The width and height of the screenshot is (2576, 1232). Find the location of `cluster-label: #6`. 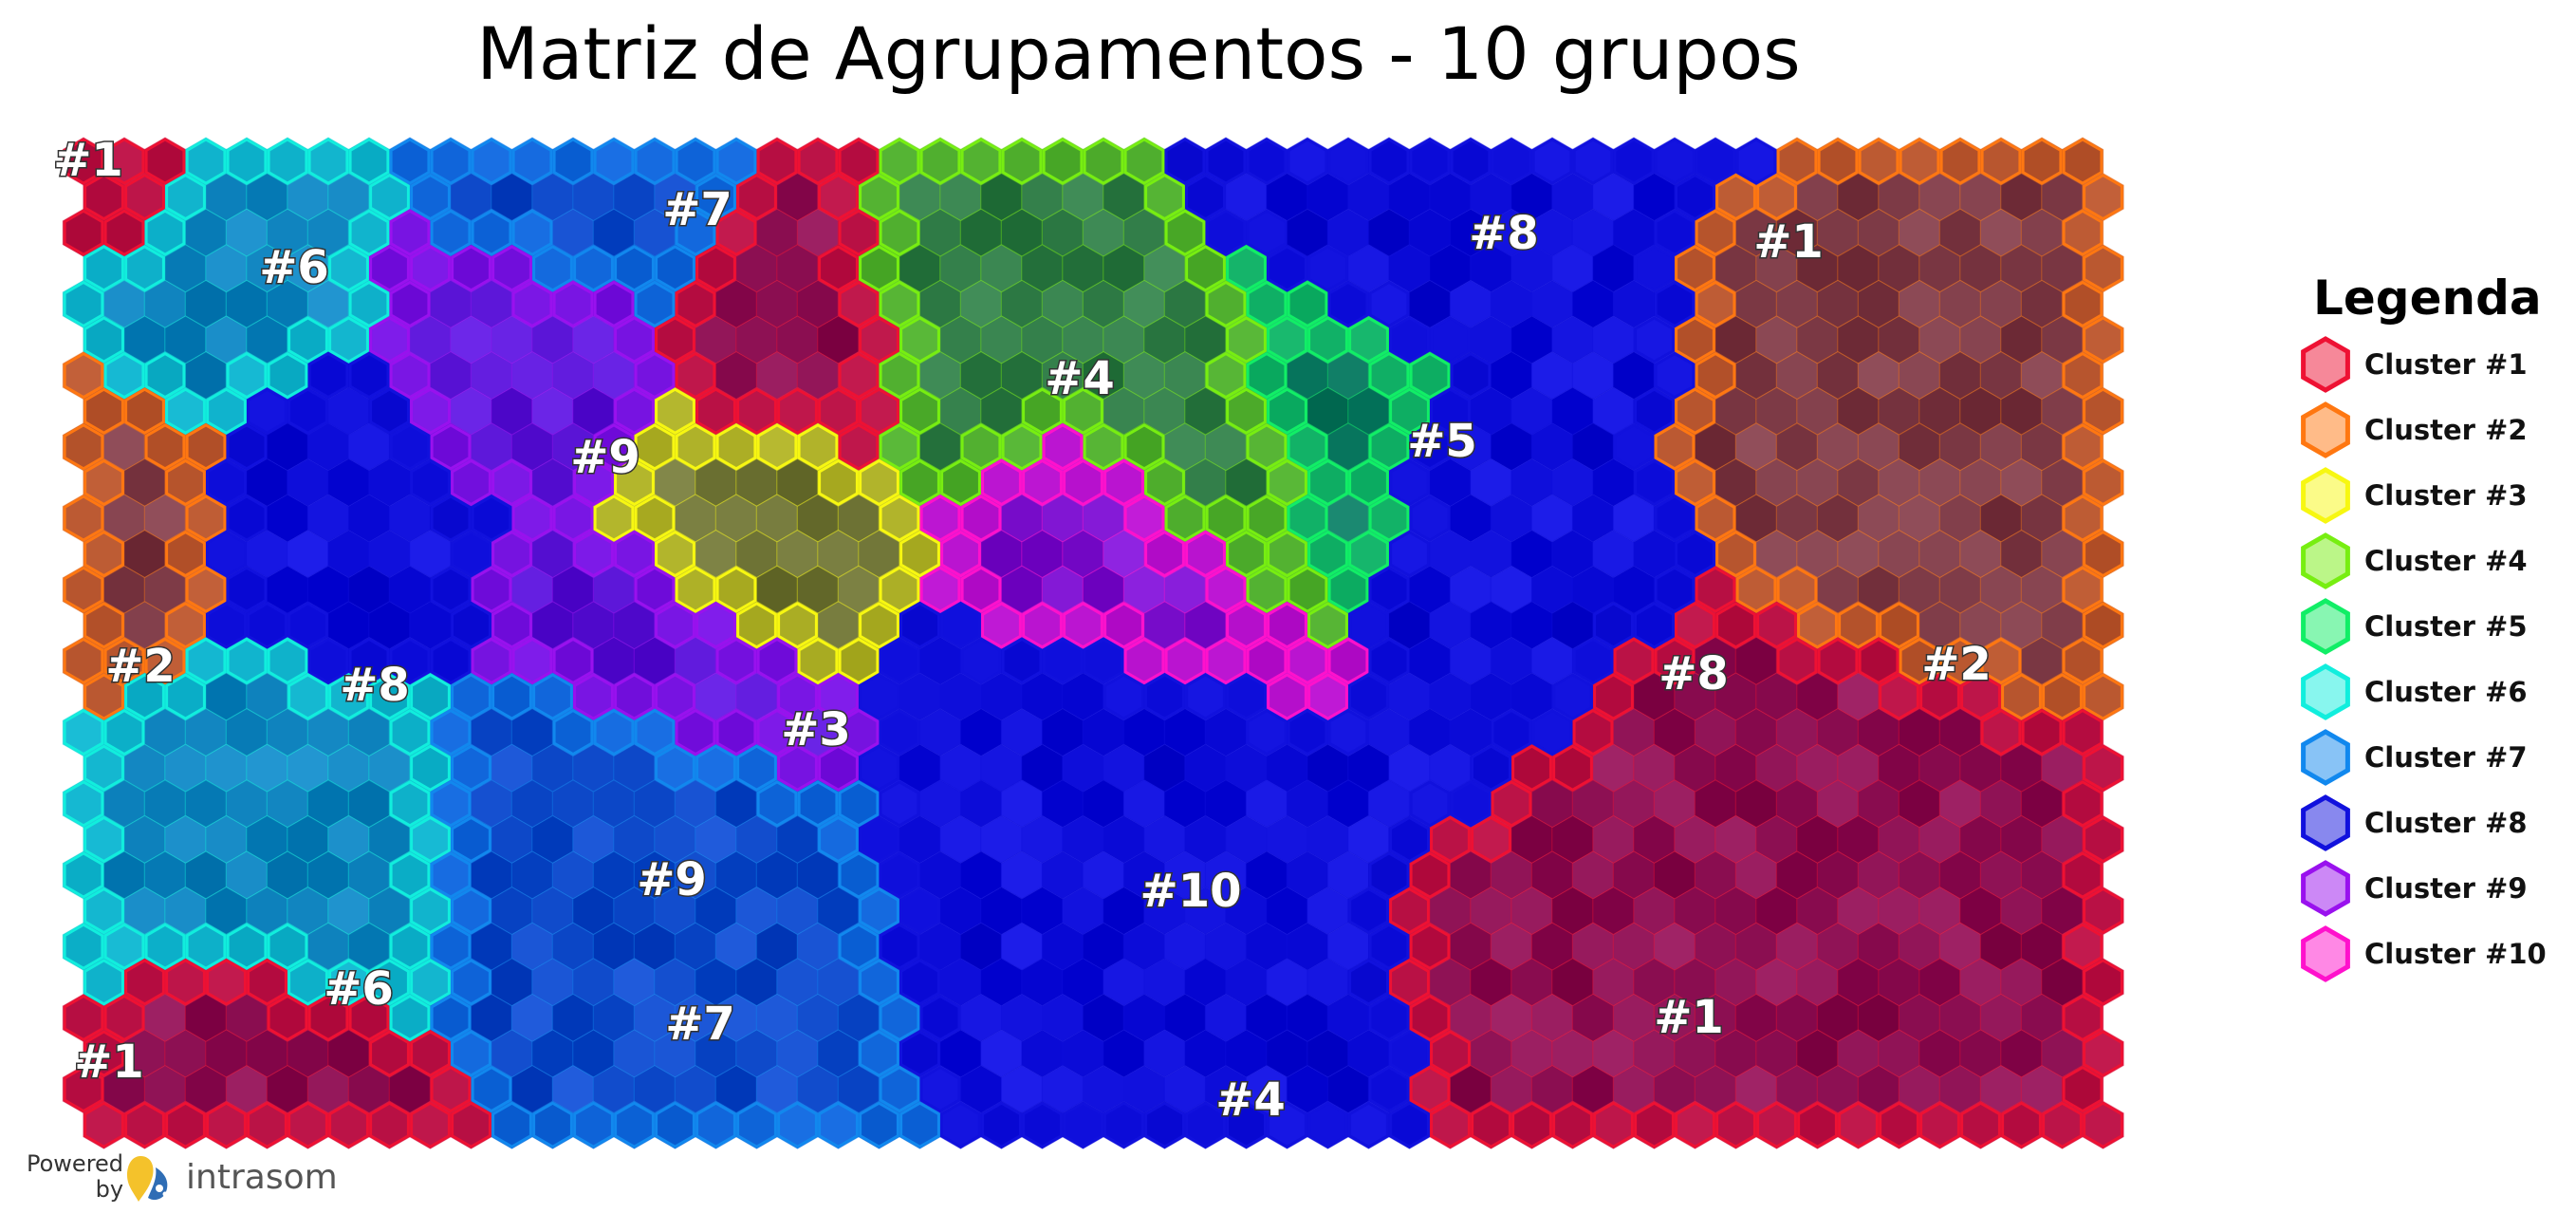

cluster-label: #6 is located at coordinates (294, 268).